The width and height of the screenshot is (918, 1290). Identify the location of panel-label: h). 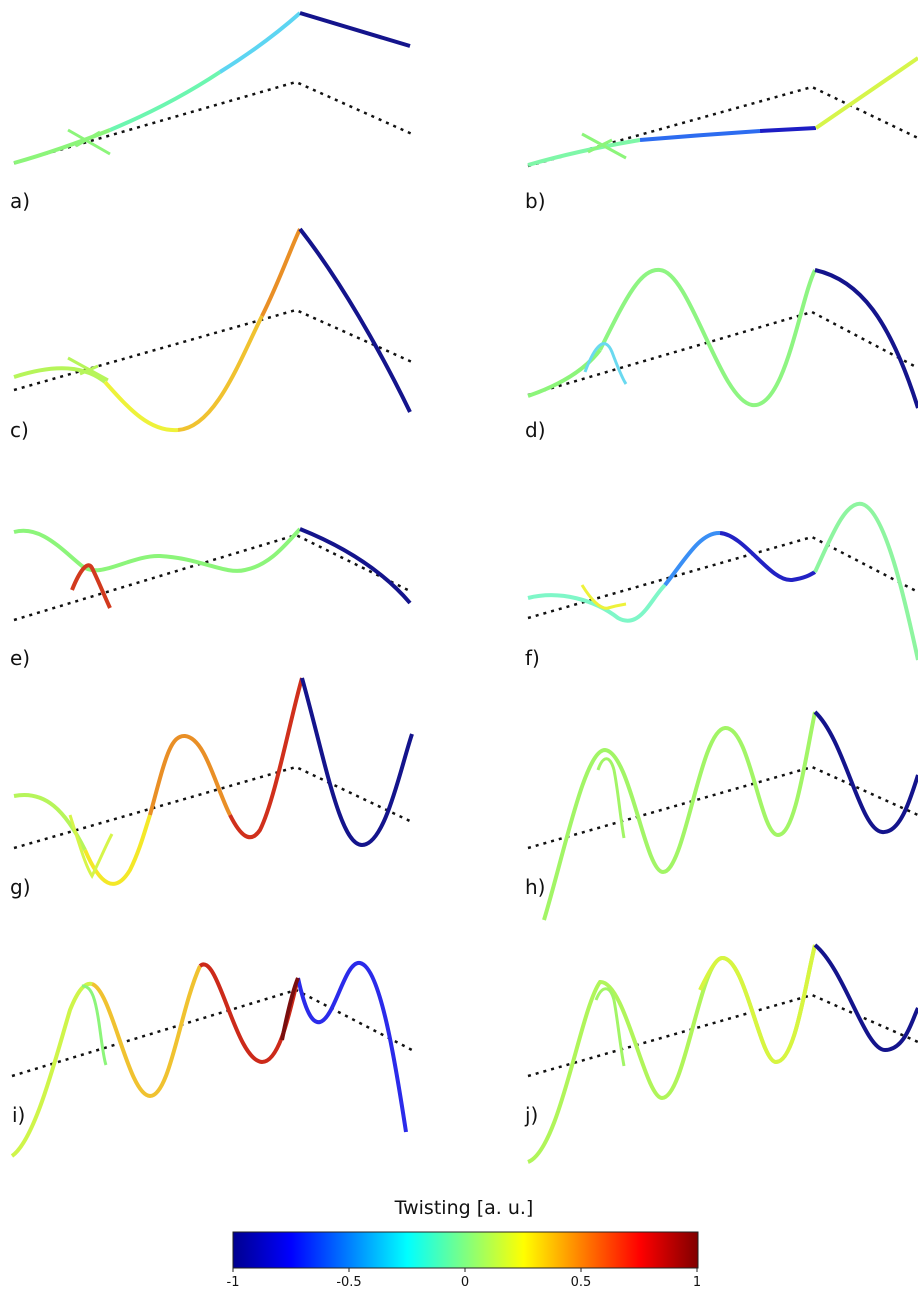
(535, 887).